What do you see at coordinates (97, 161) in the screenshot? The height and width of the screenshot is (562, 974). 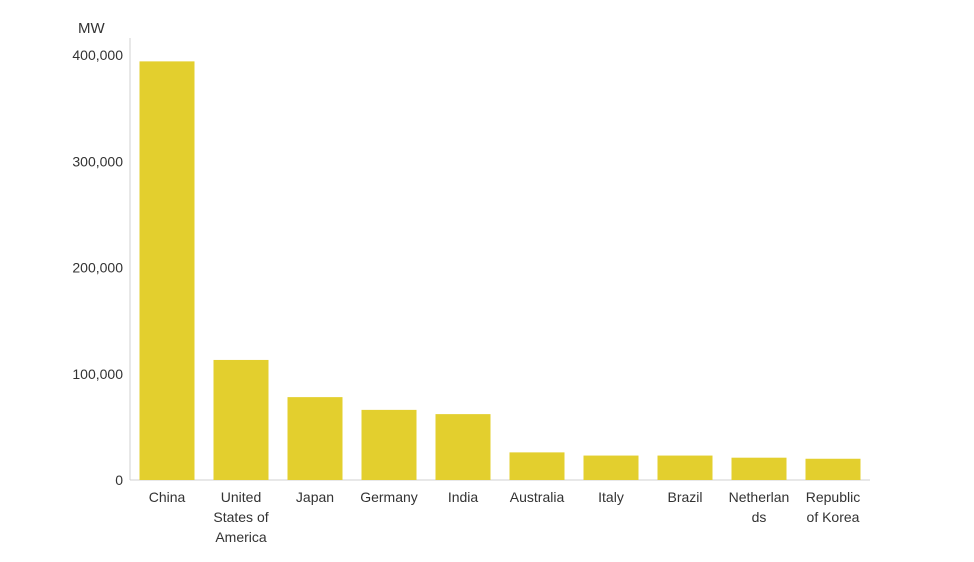 I see `y-tick-label: 300,000` at bounding box center [97, 161].